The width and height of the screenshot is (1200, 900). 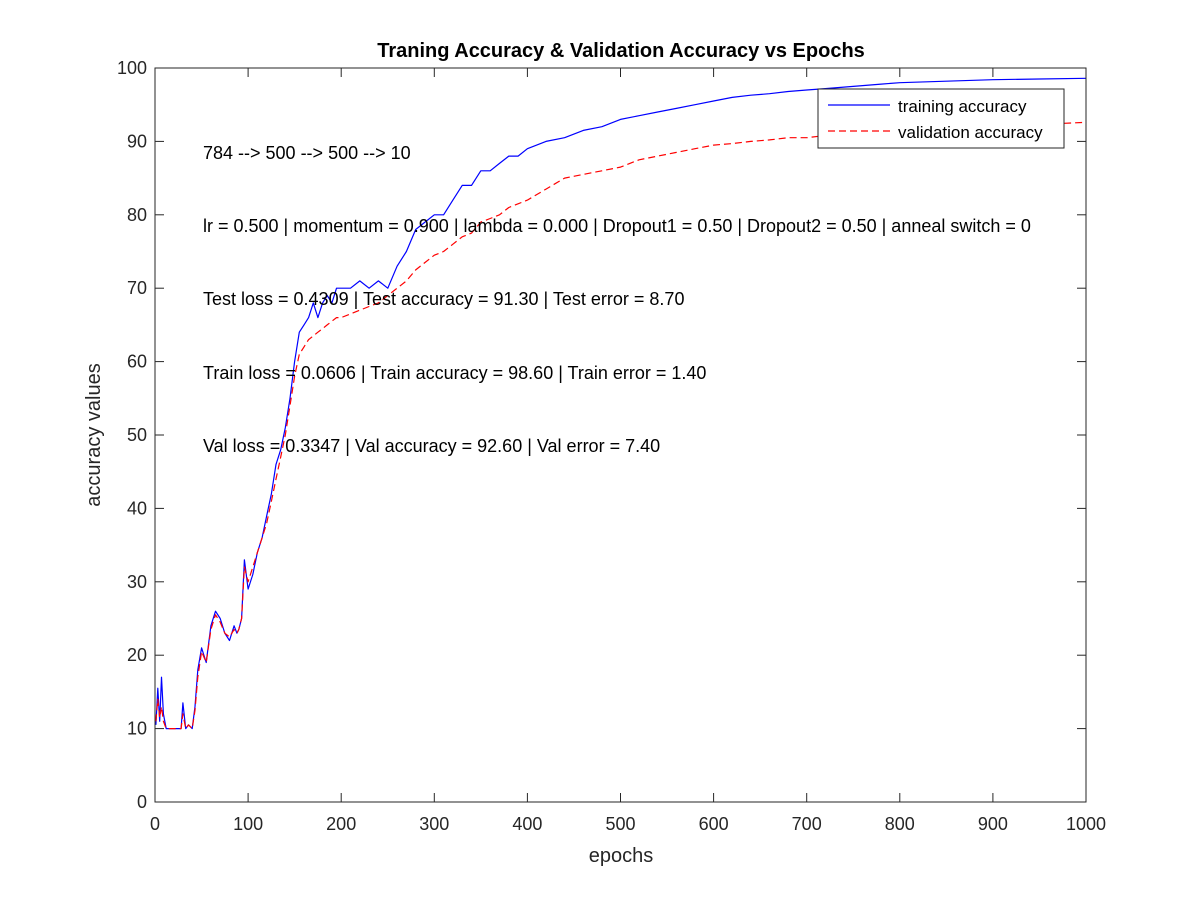 What do you see at coordinates (307, 153) in the screenshot?
I see `annotation-architecture: 784 --> 500 --> 500 --> 10` at bounding box center [307, 153].